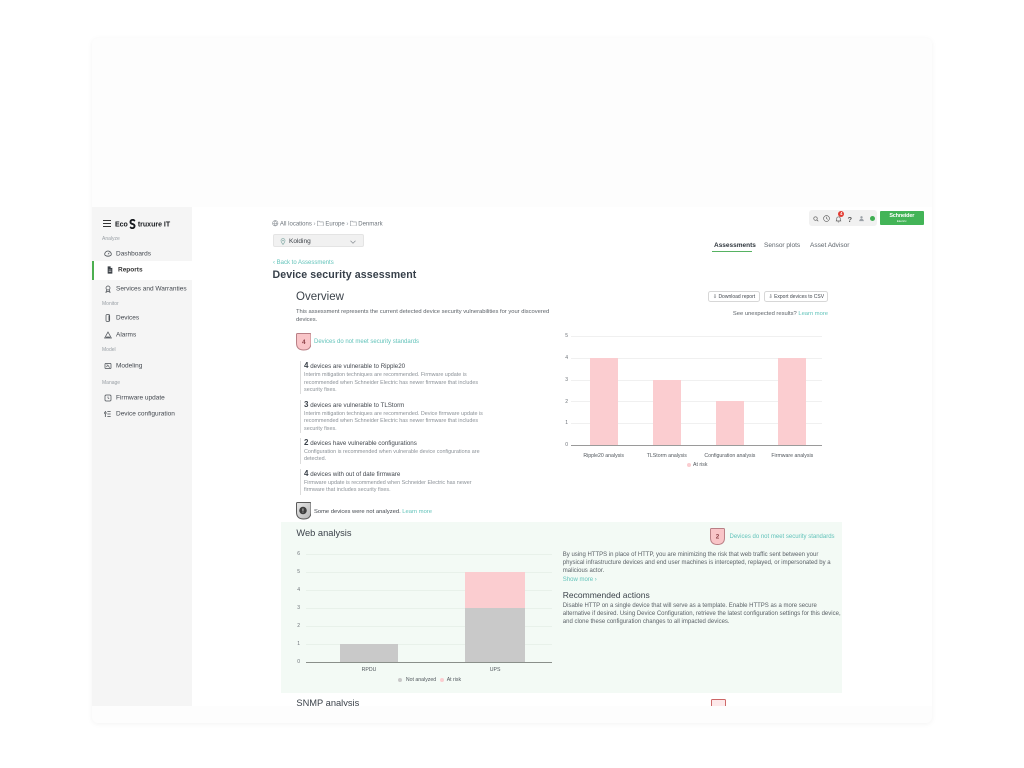 Image resolution: width=1024 pixels, height=768 pixels. What do you see at coordinates (303, 342) in the screenshot?
I see `svg-text: 4` at bounding box center [303, 342].